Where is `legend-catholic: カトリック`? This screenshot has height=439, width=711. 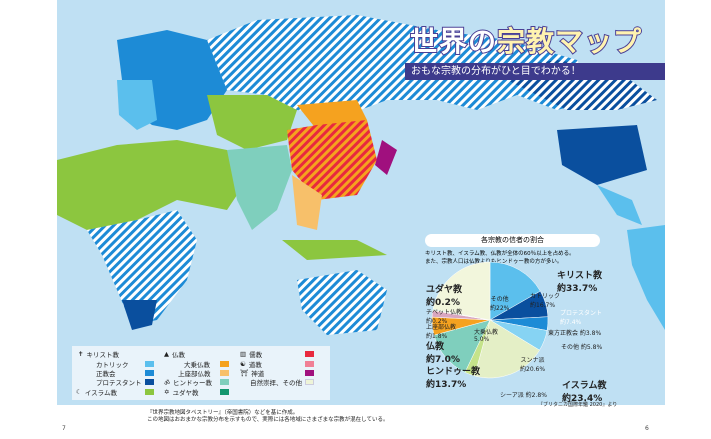
legend-catholic: カトリック is located at coordinates (112, 364).